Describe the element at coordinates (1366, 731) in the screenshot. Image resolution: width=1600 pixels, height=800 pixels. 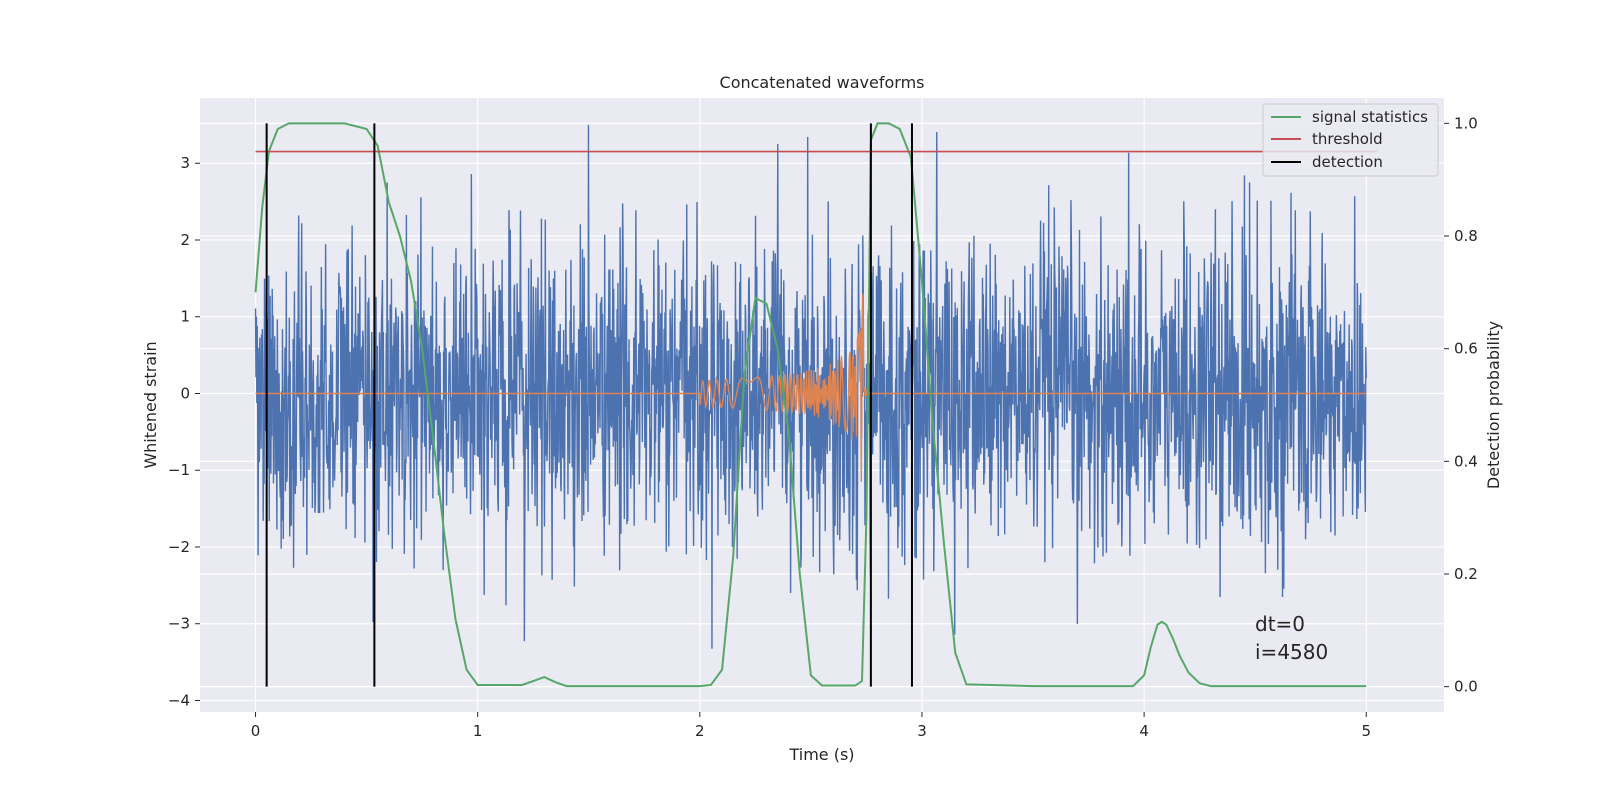
I see `x-tick-label: 5` at that location.